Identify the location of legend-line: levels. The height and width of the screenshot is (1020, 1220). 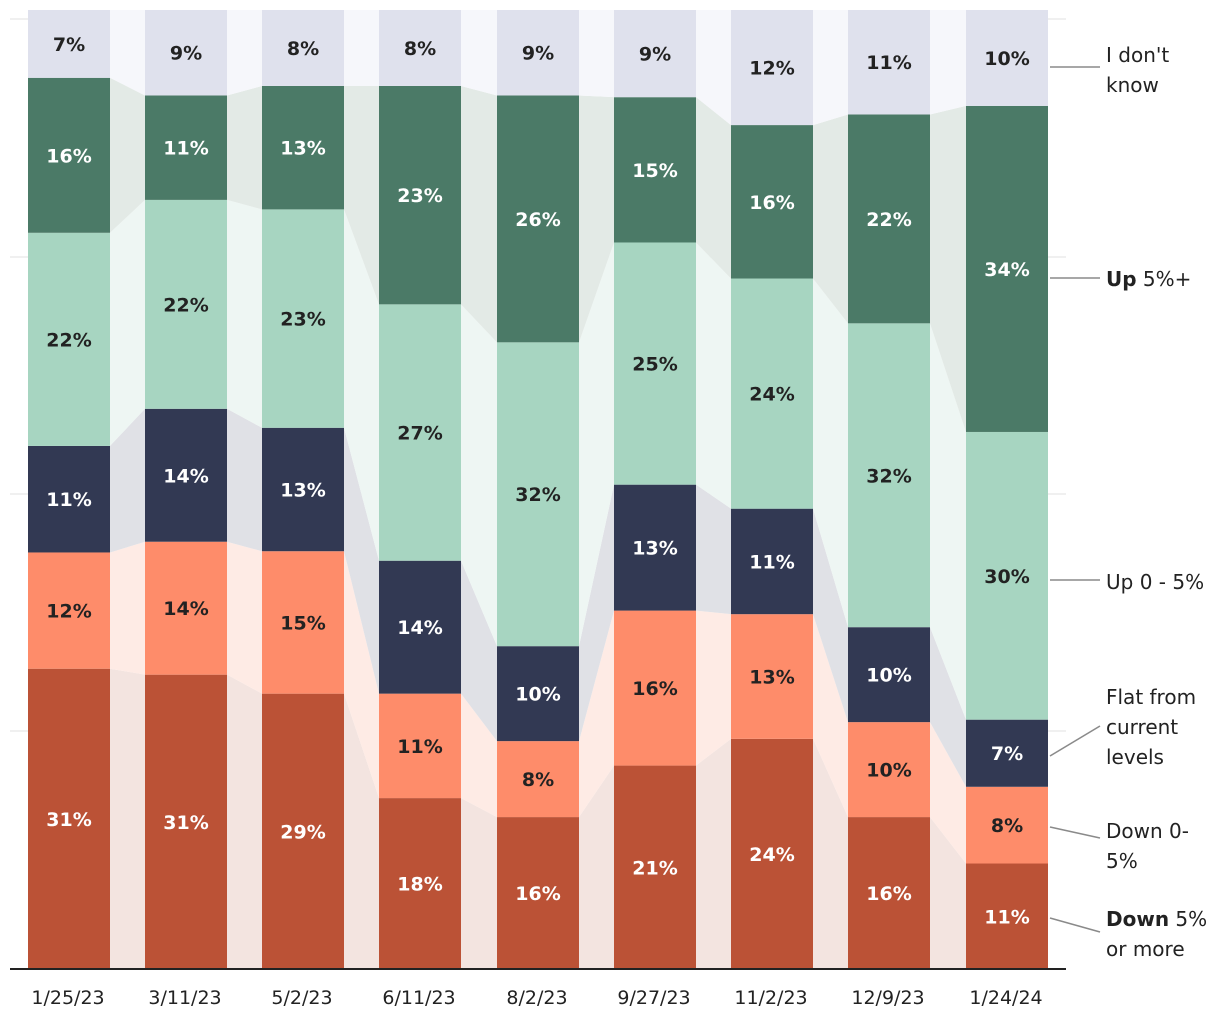
(1135, 757).